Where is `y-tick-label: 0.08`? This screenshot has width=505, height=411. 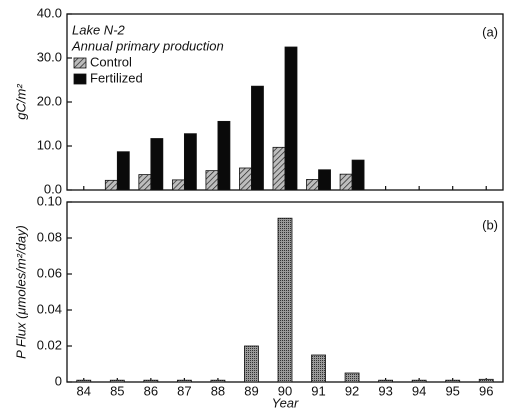
y-tick-label: 0.08 is located at coordinates (49, 236).